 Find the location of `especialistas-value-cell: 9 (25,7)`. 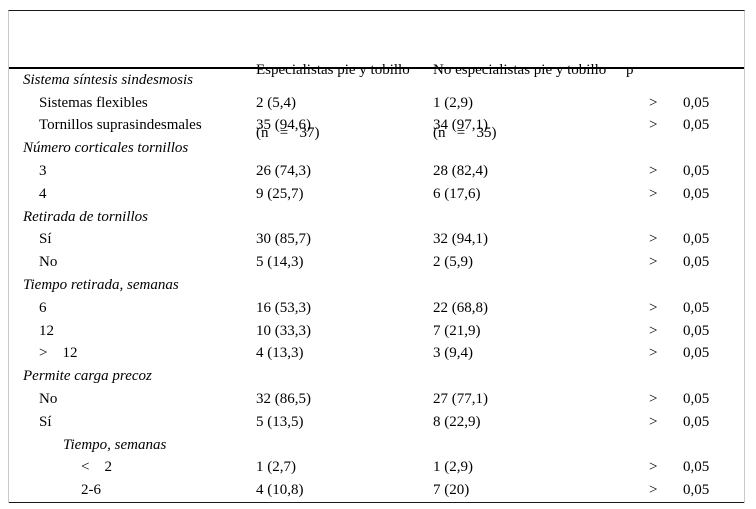

especialistas-value-cell: 9 (25,7) is located at coordinates (280, 193).